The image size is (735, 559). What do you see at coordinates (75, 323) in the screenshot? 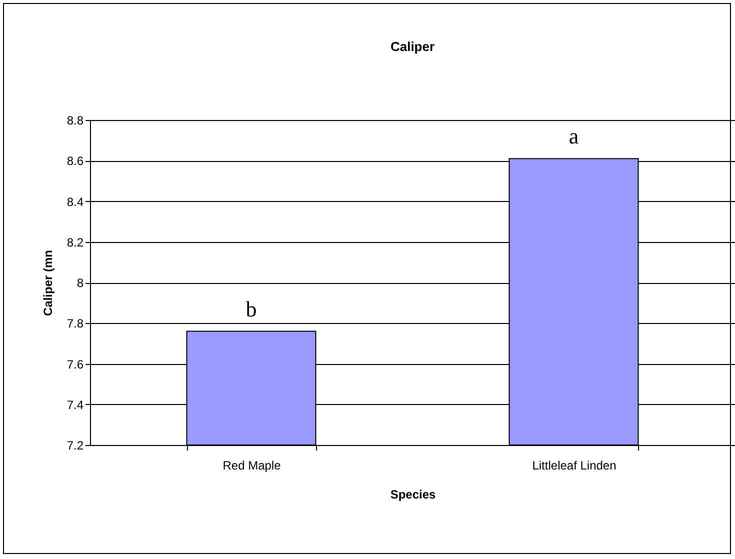
I see `y-tick-label: 7.8` at bounding box center [75, 323].